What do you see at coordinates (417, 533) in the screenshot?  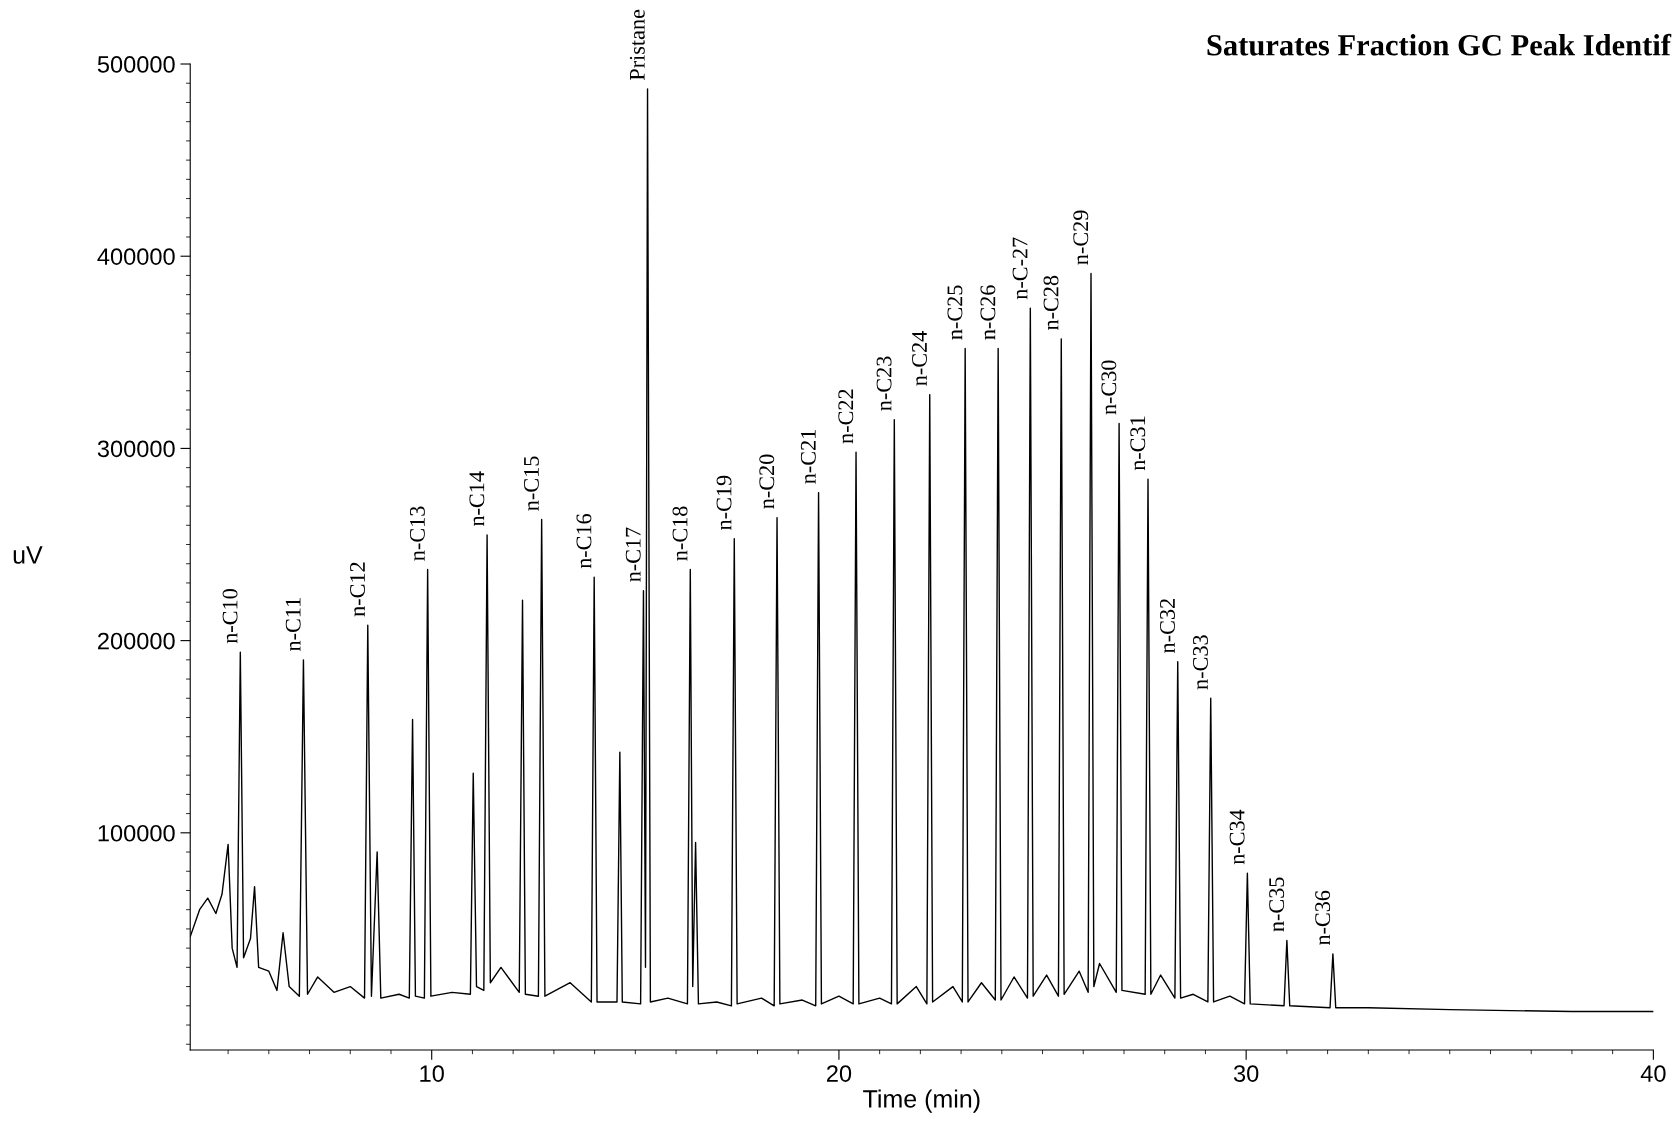 I see `annotation: n-C13` at bounding box center [417, 533].